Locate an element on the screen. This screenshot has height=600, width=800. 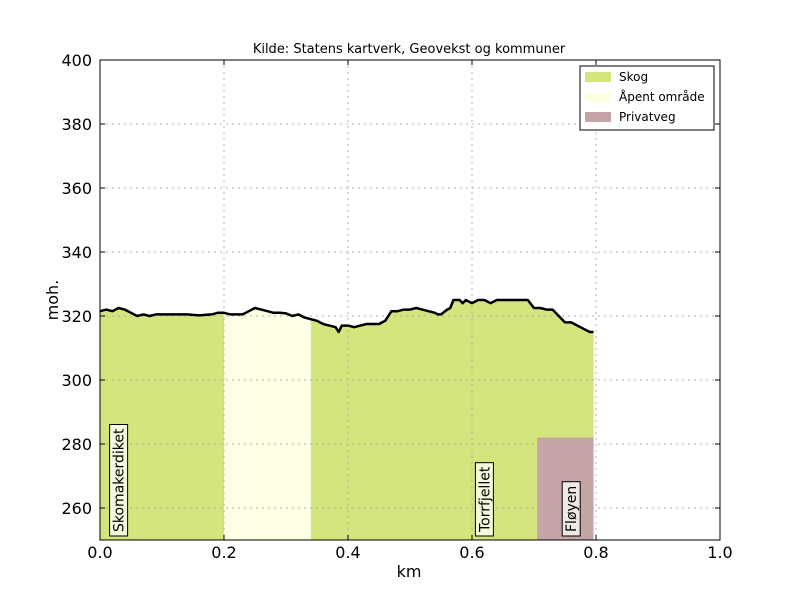
place-label-2: Fløyen is located at coordinates (571, 509).